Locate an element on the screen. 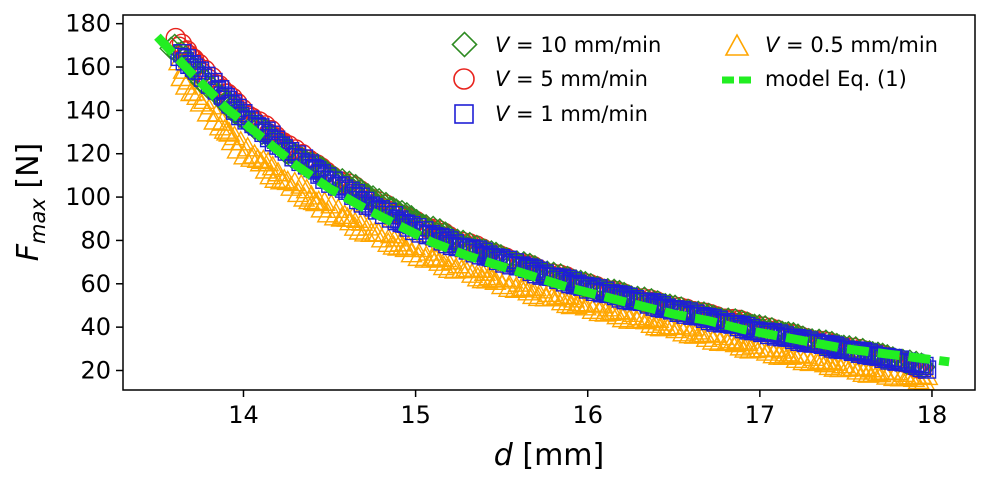  circle-point is located at coordinates (187, 50).